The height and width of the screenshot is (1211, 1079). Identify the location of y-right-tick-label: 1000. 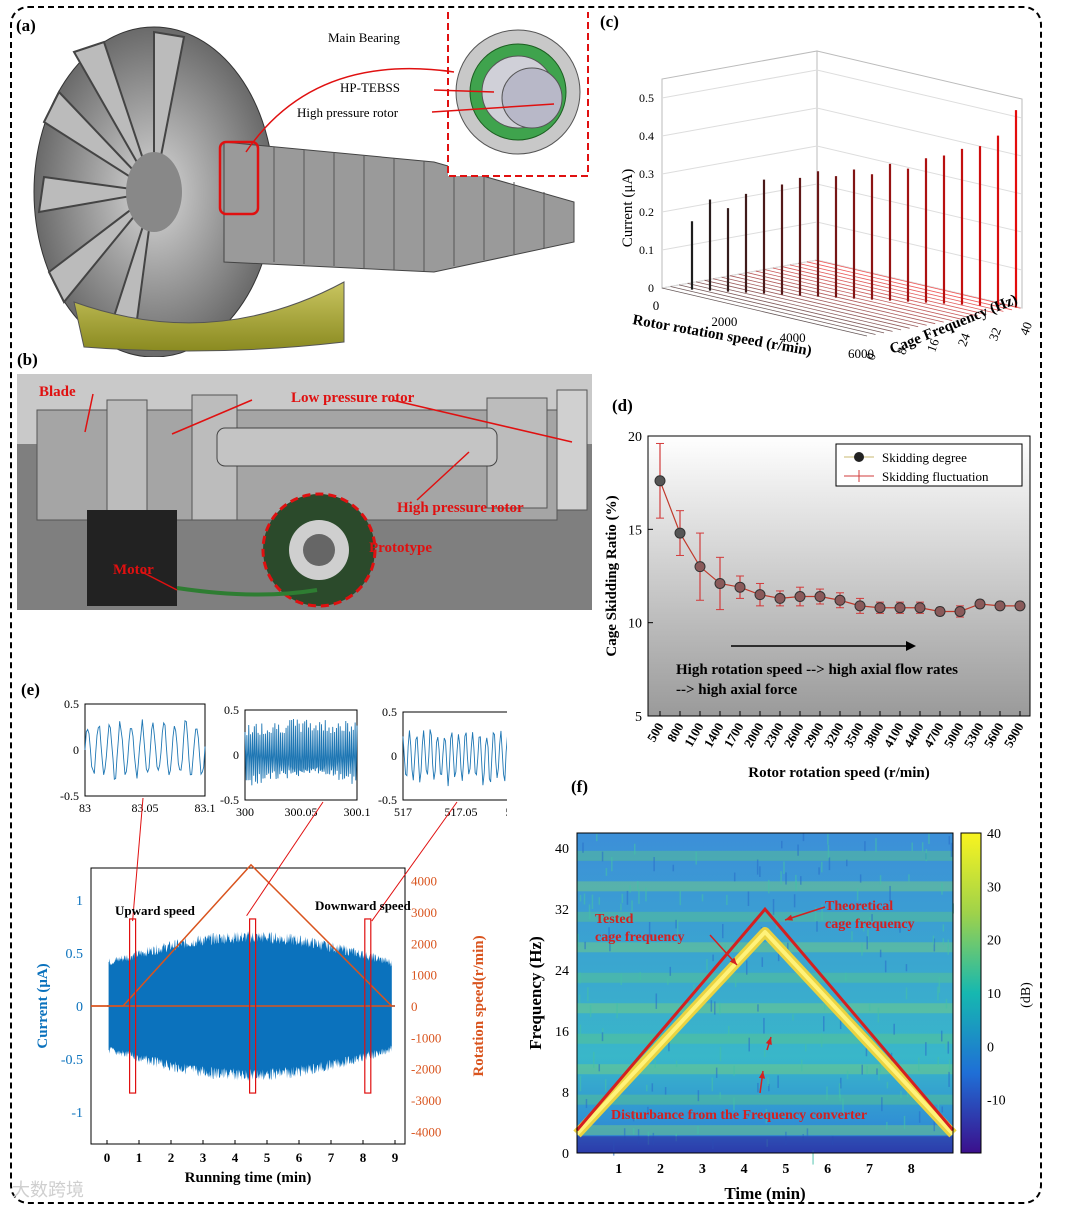
(424, 975).